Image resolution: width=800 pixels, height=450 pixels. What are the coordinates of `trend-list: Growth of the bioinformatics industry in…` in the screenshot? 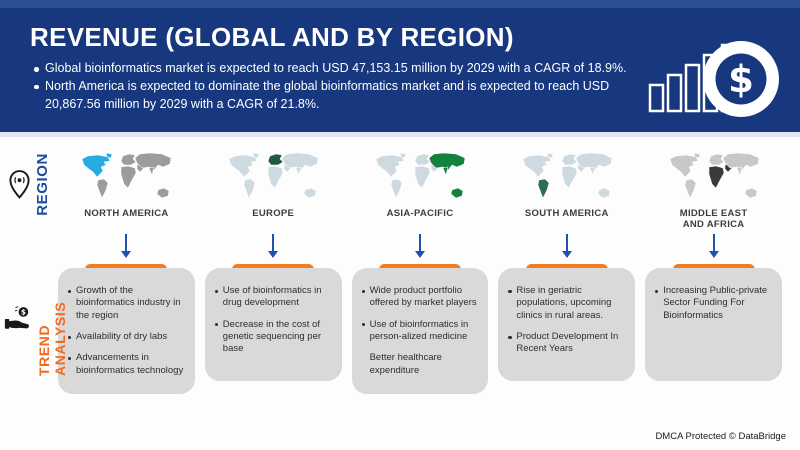 It's located at (126, 331).